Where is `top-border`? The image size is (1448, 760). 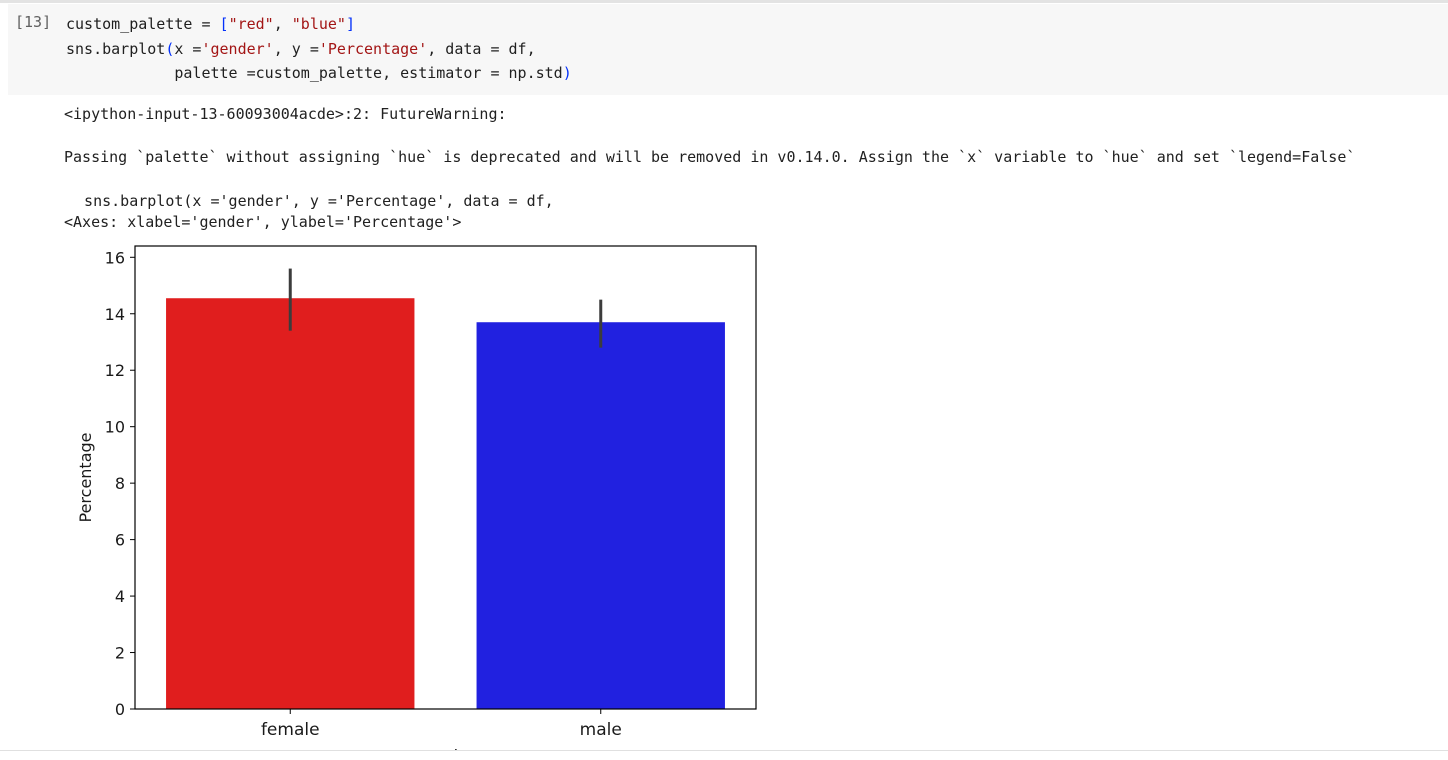 top-border is located at coordinates (724, 1).